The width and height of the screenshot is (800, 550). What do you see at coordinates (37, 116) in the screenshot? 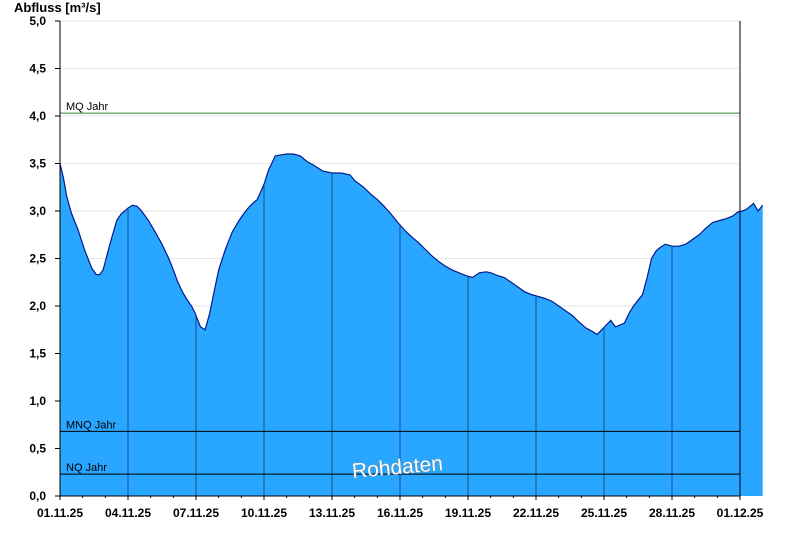
I see `y-tick-label: 4,0` at bounding box center [37, 116].